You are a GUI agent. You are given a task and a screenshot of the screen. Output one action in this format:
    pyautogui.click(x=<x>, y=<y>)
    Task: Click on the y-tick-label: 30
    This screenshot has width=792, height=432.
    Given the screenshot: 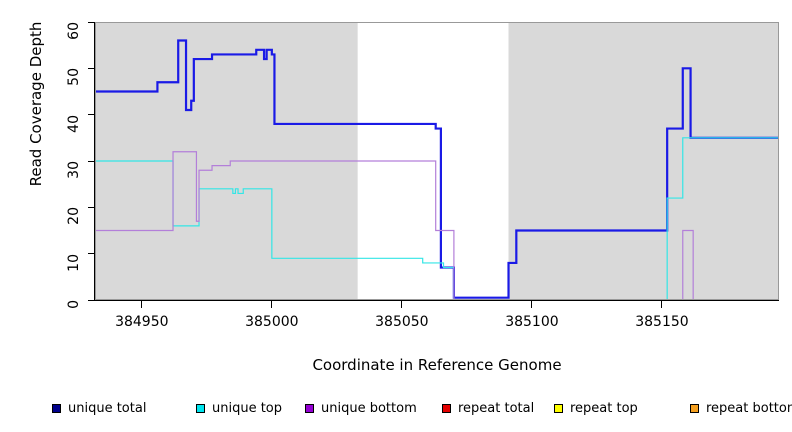 What is the action you would take?
    pyautogui.click(x=74, y=170)
    